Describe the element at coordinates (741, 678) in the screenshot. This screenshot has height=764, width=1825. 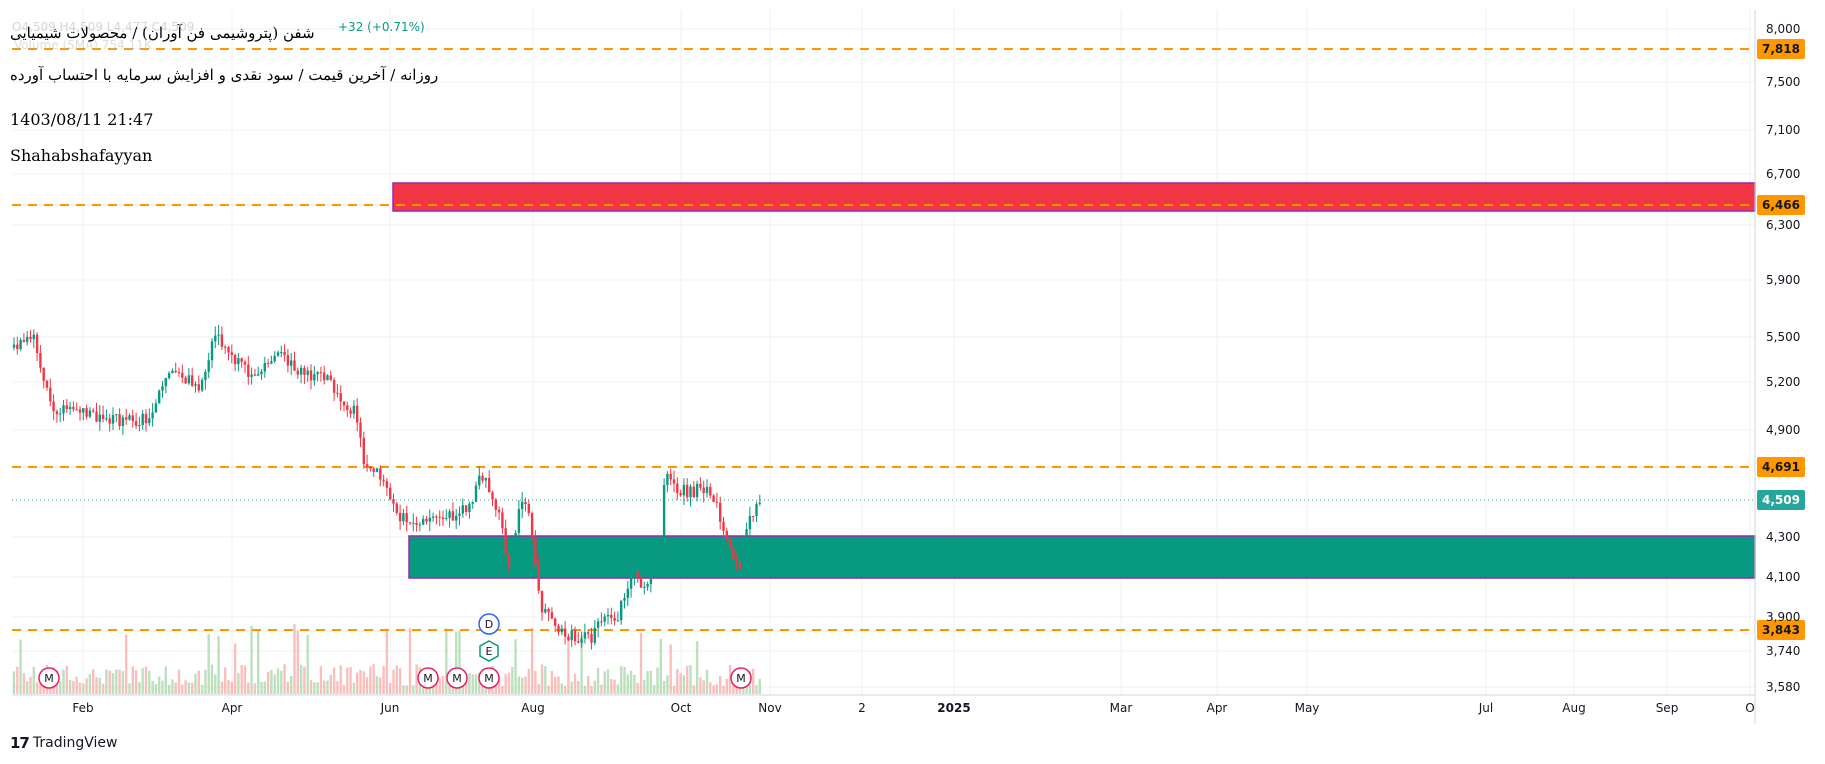
I see `event-marker-m` at that location.